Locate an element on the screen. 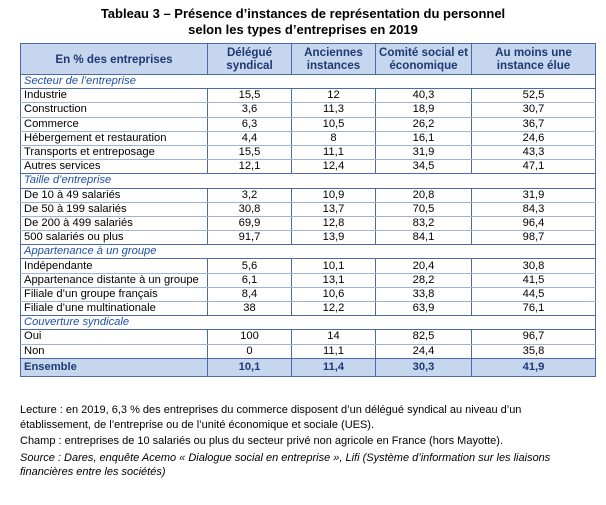 The height and width of the screenshot is (505, 606). value-delegue-syndical: 0 is located at coordinates (249, 351).